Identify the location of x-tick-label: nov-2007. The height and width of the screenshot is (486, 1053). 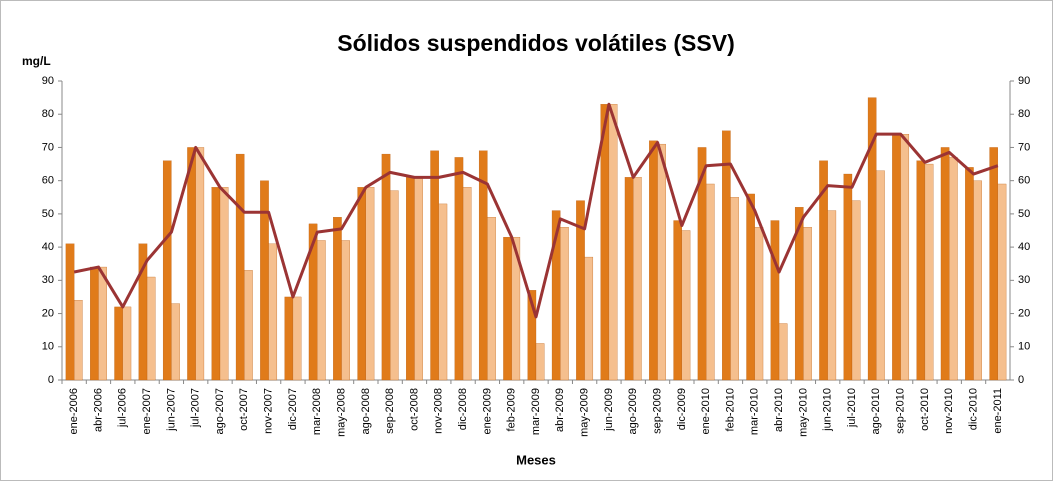
(269, 411).